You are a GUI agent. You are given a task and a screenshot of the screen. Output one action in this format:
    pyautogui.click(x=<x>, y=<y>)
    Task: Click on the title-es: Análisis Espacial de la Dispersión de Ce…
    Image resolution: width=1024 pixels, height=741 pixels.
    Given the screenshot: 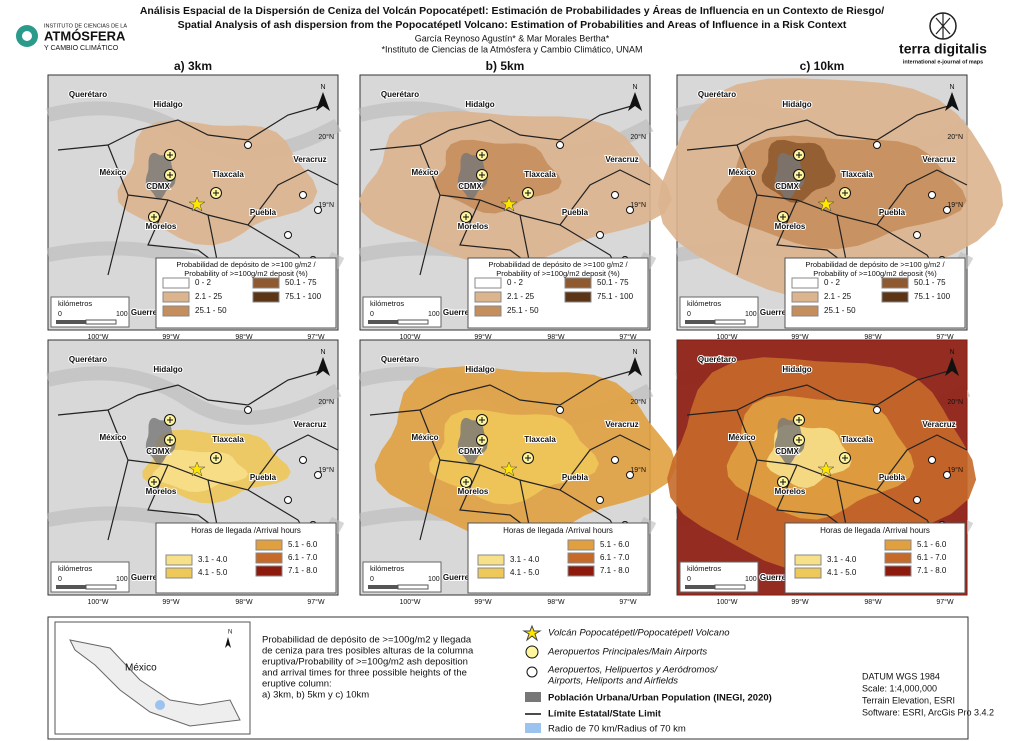 What is the action you would take?
    pyautogui.click(x=512, y=10)
    